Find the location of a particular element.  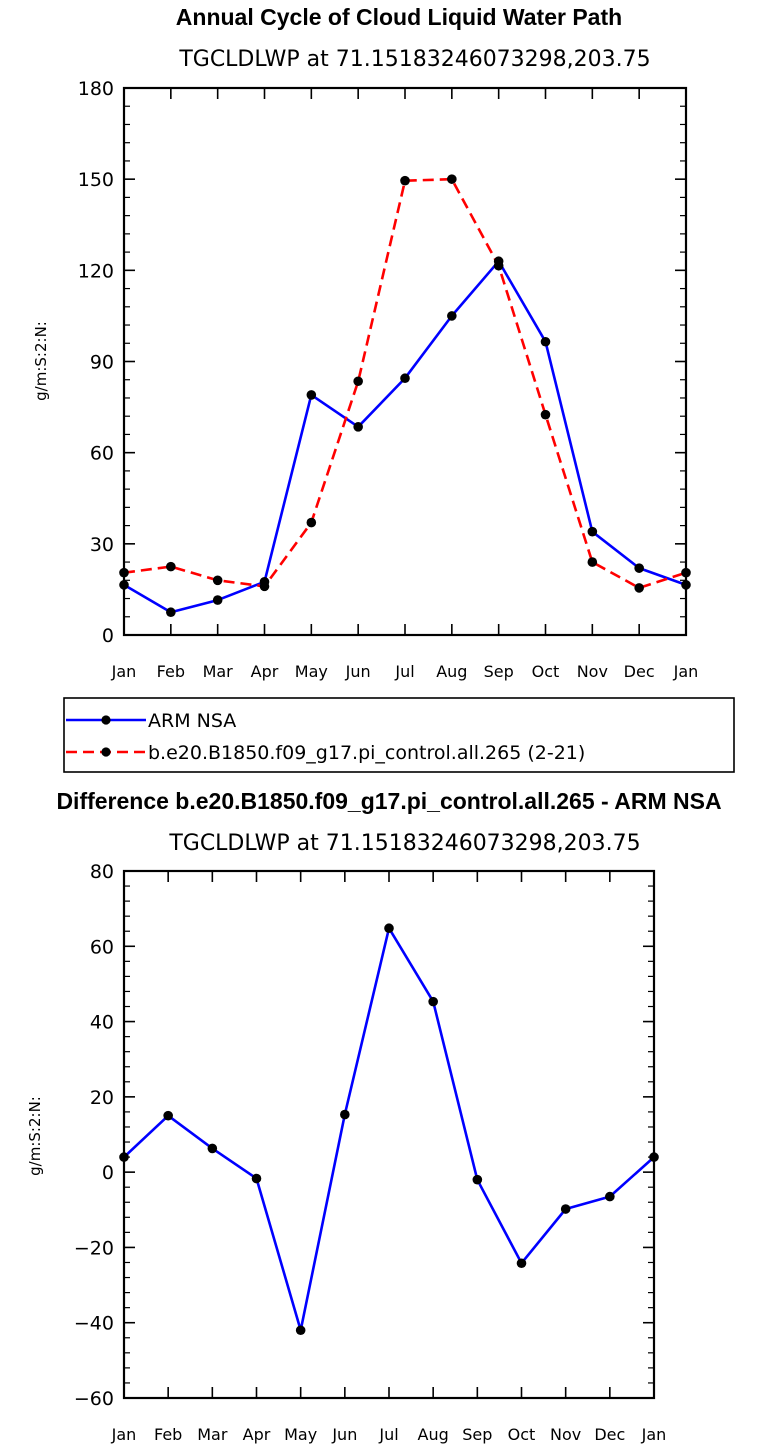

y-tick-label: 40 is located at coordinates (102, 1023).